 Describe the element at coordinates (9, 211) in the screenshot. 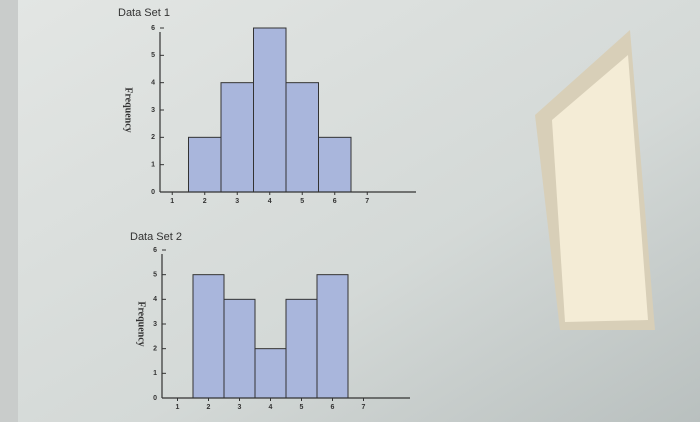

I see `screen-edge` at that location.